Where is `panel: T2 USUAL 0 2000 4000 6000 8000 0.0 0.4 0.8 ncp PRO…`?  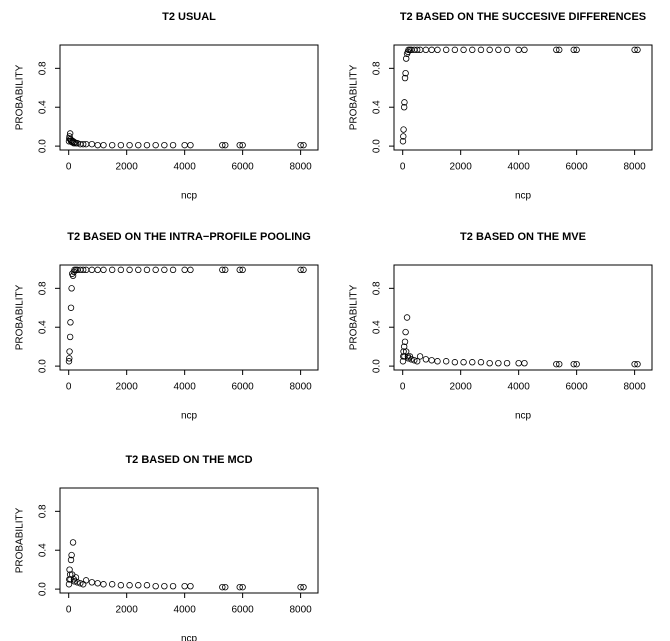 panel: T2 USUAL 0 2000 4000 6000 8000 0.0 0.4 0.8 ncp PRO… is located at coordinates (167, 106).